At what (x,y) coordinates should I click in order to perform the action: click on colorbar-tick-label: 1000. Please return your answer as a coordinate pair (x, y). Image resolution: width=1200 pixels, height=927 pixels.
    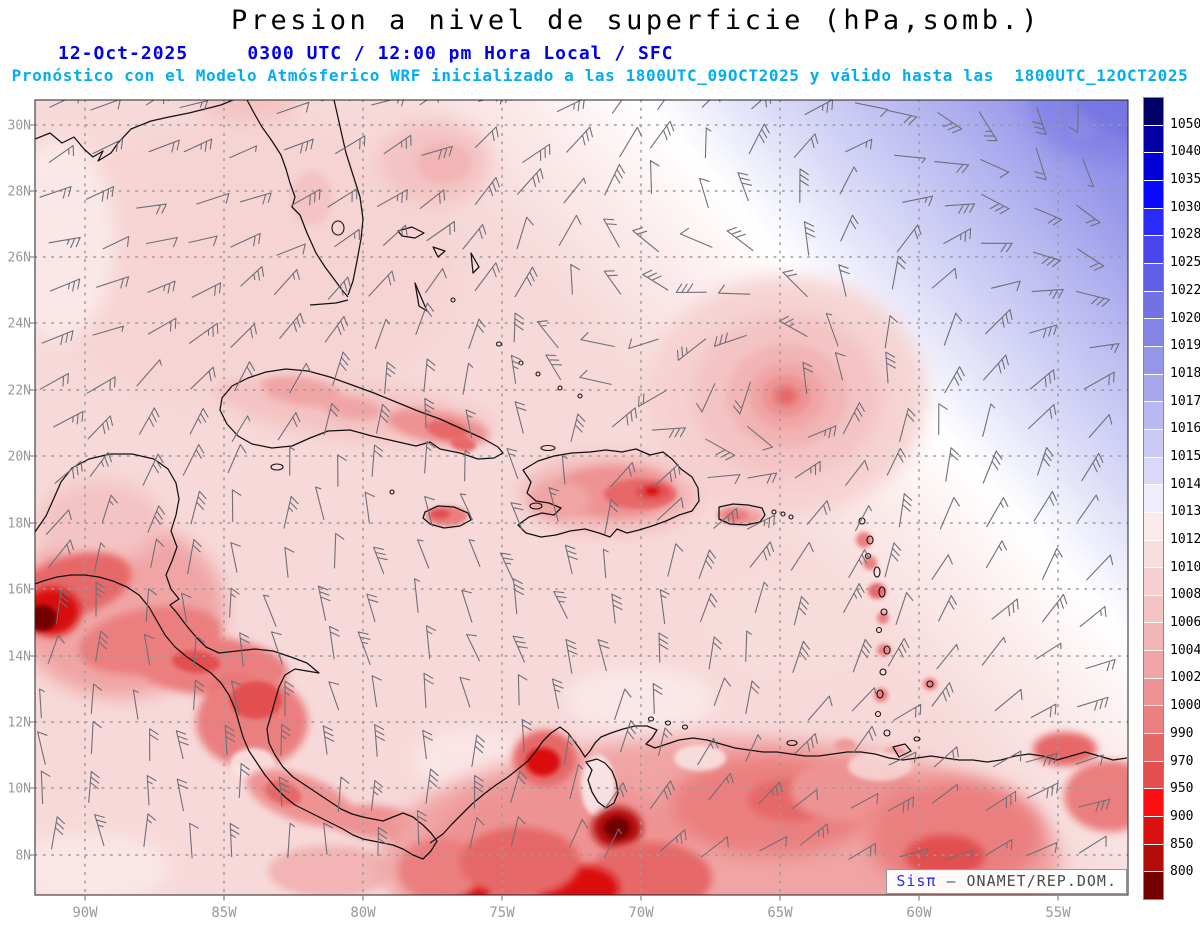
    Looking at the image, I should click on (1185, 706).